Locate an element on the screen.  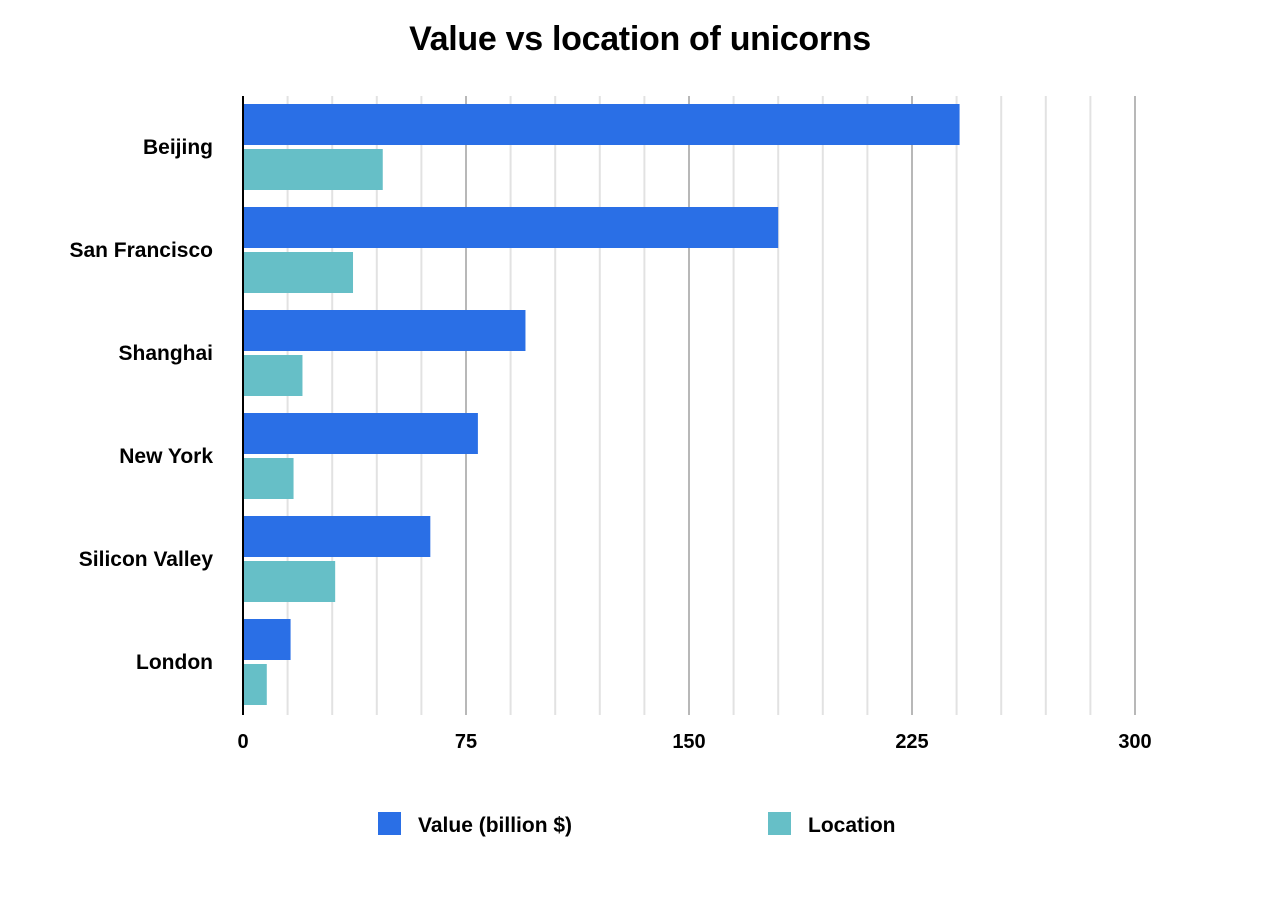
x-tick-label: 300 is located at coordinates (1134, 742).